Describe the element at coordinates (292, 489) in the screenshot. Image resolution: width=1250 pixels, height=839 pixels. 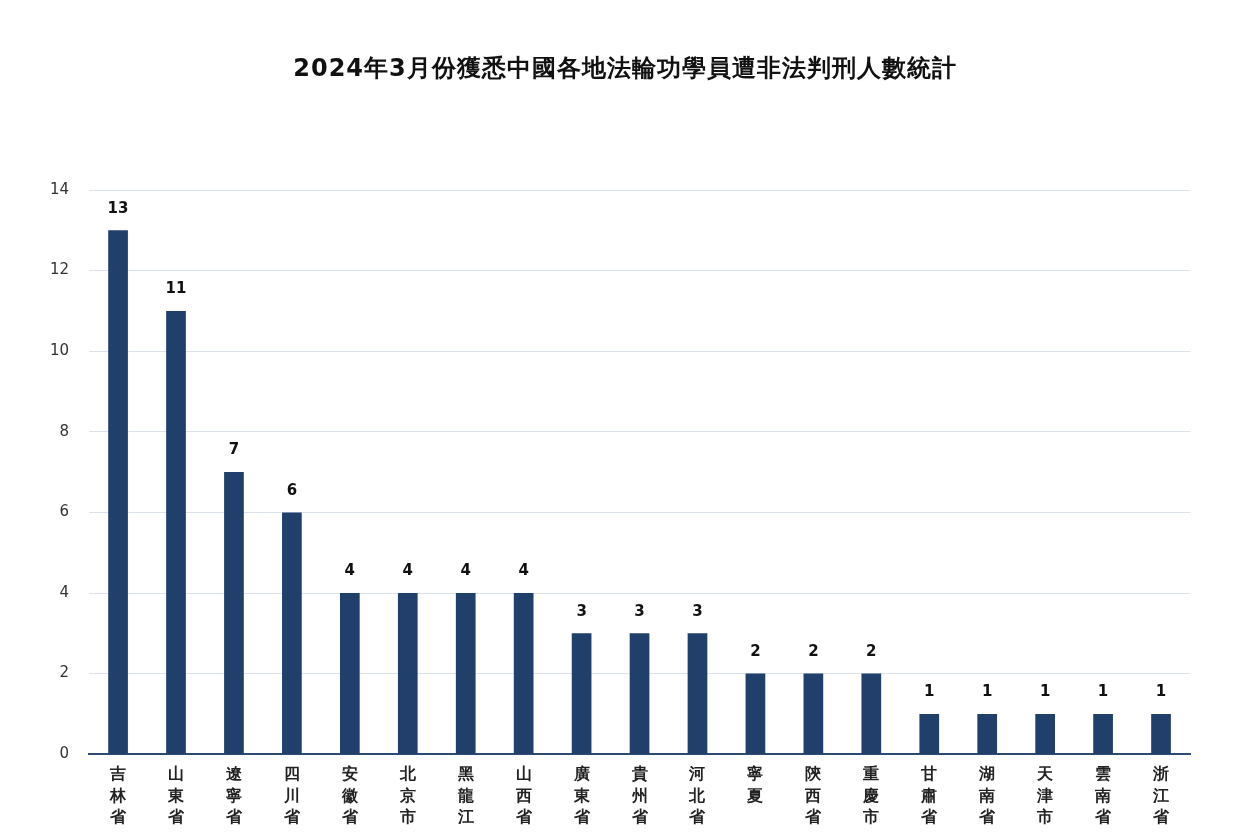
I see `data-label: 6` at that location.